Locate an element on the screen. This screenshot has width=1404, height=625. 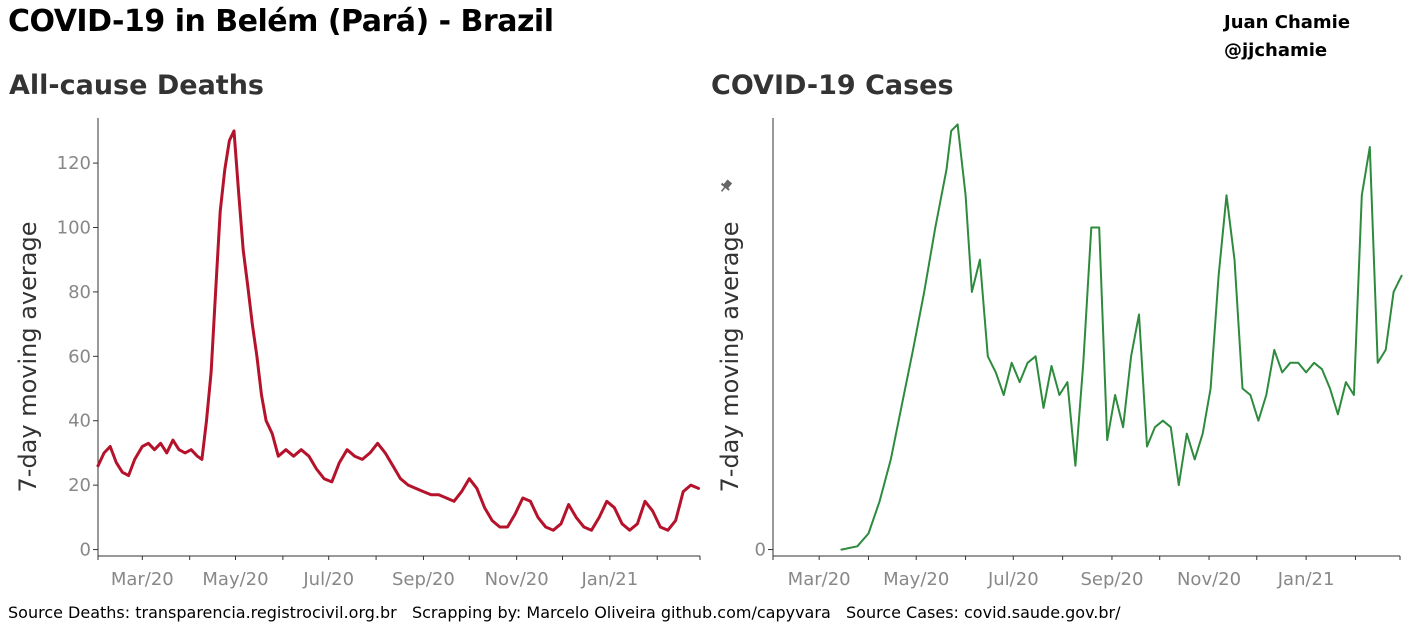
cases-x-tick-label: Sep/20 is located at coordinates (1112, 579).